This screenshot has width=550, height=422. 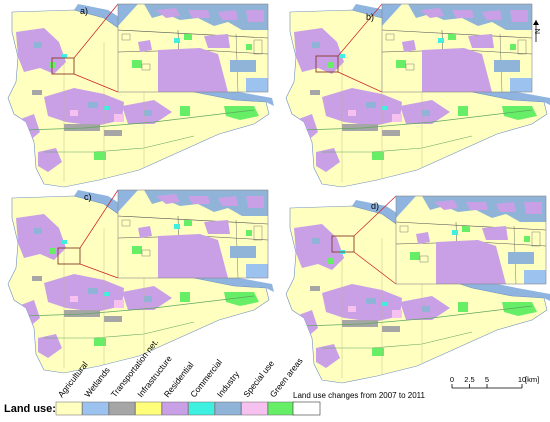 I want to click on scale-tick-label: 5, so click(x=487, y=379).